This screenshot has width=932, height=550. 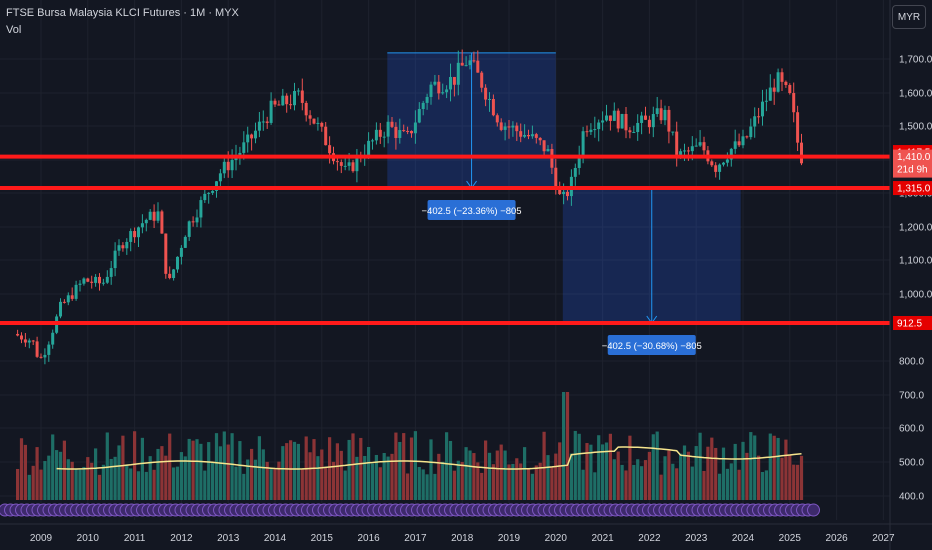 What do you see at coordinates (915, 94) in the screenshot?
I see `price-tick-label: 1,600.0` at bounding box center [915, 94].